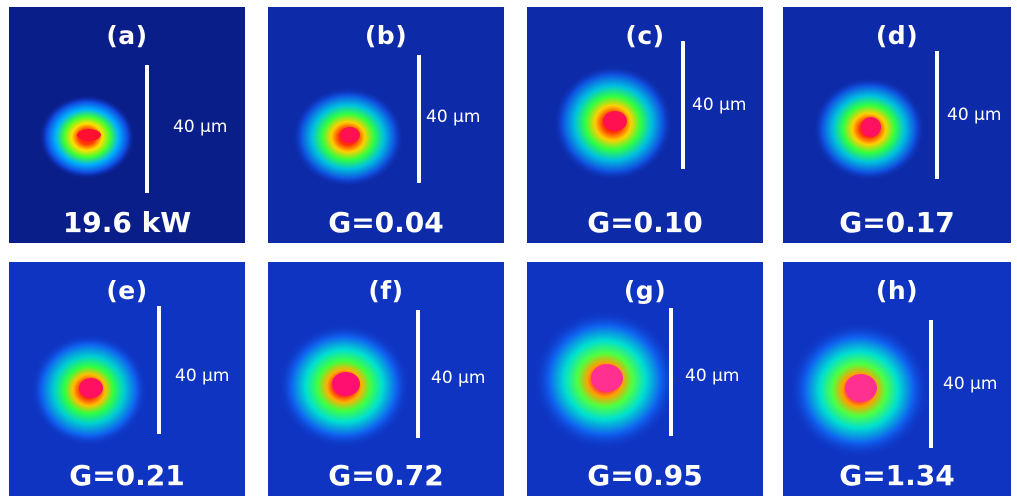 This screenshot has width=1017, height=496. I want to click on panel-f: (f) 40 µm G=0.72, so click(386, 379).